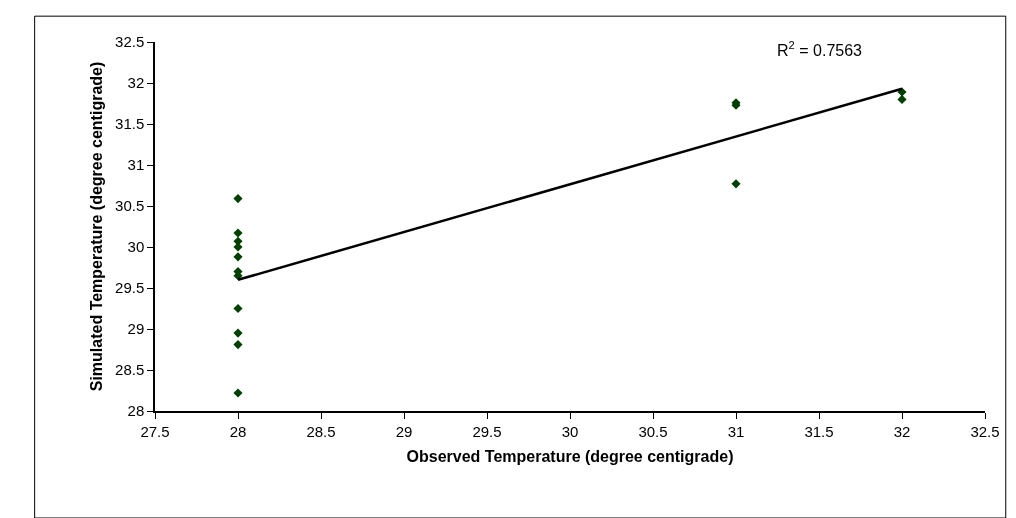 The image size is (1016, 518). I want to click on x-tick-label: 31.5, so click(819, 431).